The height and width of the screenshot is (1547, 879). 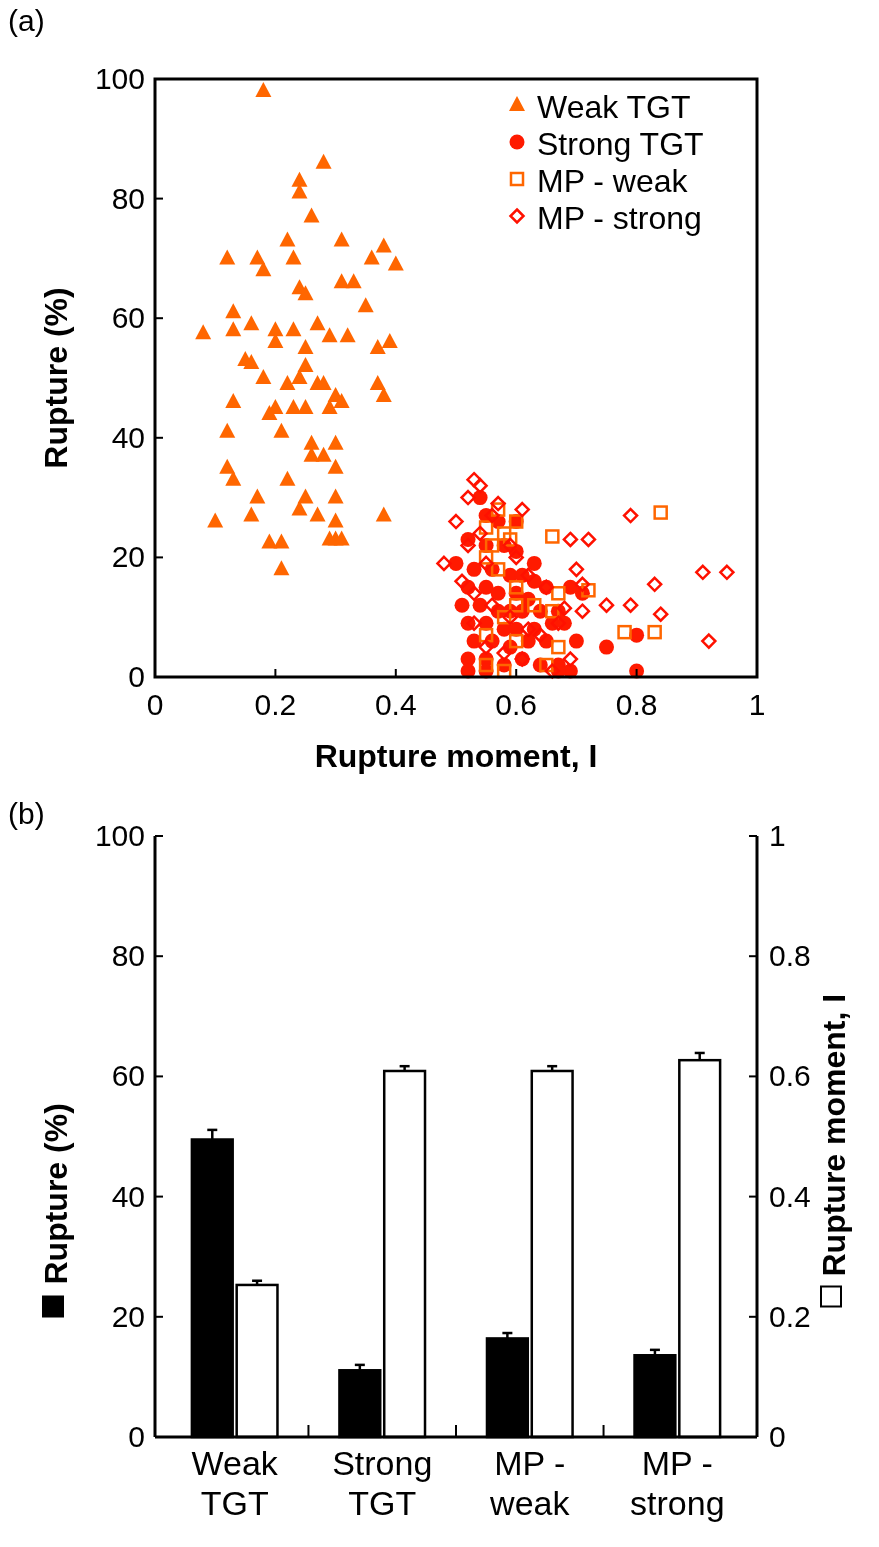 I want to click on x-tick-label: 0.6, so click(x=516, y=704).